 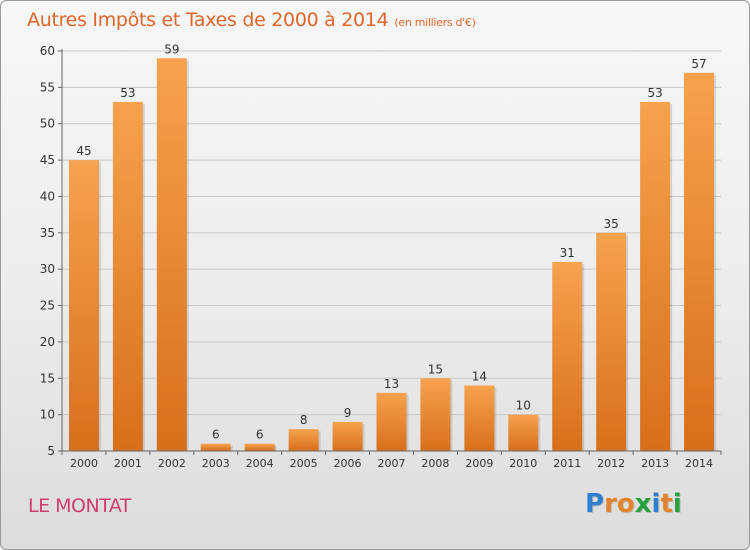 I want to click on chart-title-text: Autres Impôts et Taxes de 2000 à 2014, so click(x=208, y=20).